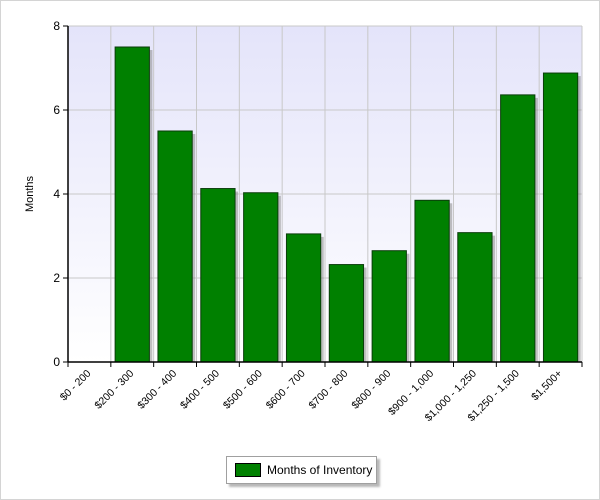 The image size is (600, 500). I want to click on x-tick-label: $400 - 500, so click(200, 390).